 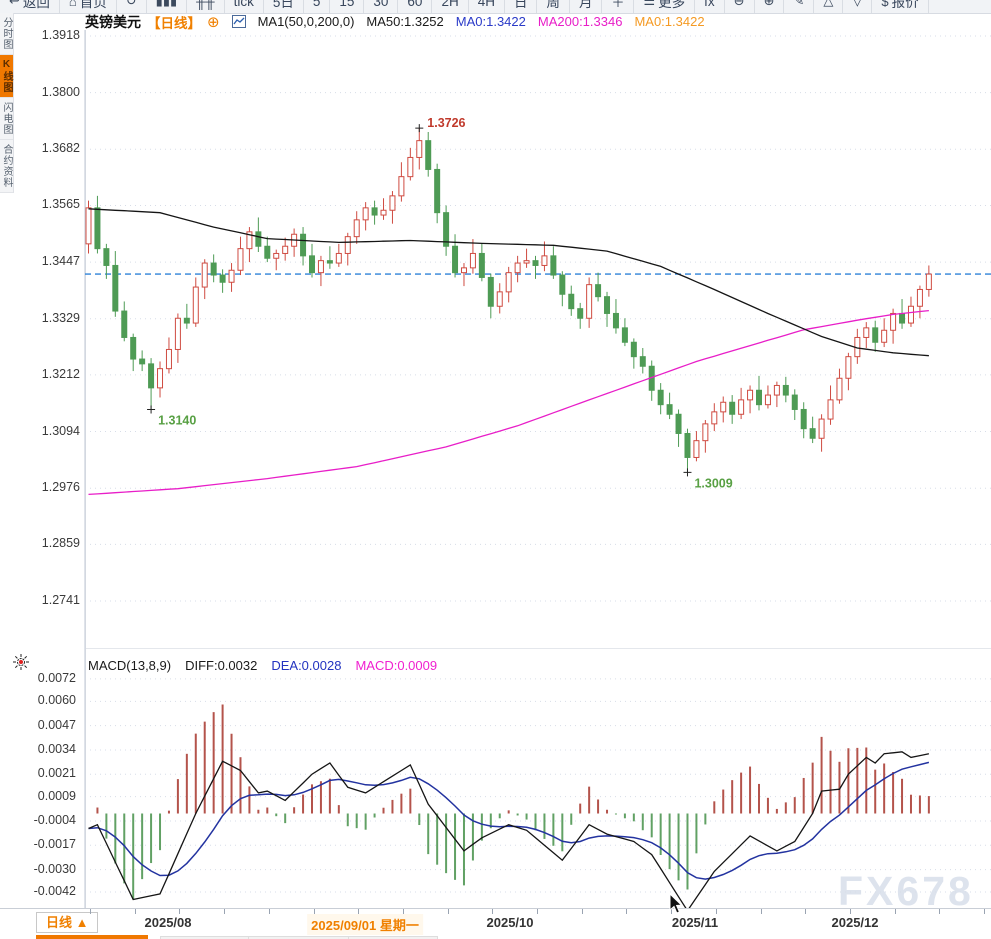 I want to click on period-5m-label: 5, so click(x=316, y=4).